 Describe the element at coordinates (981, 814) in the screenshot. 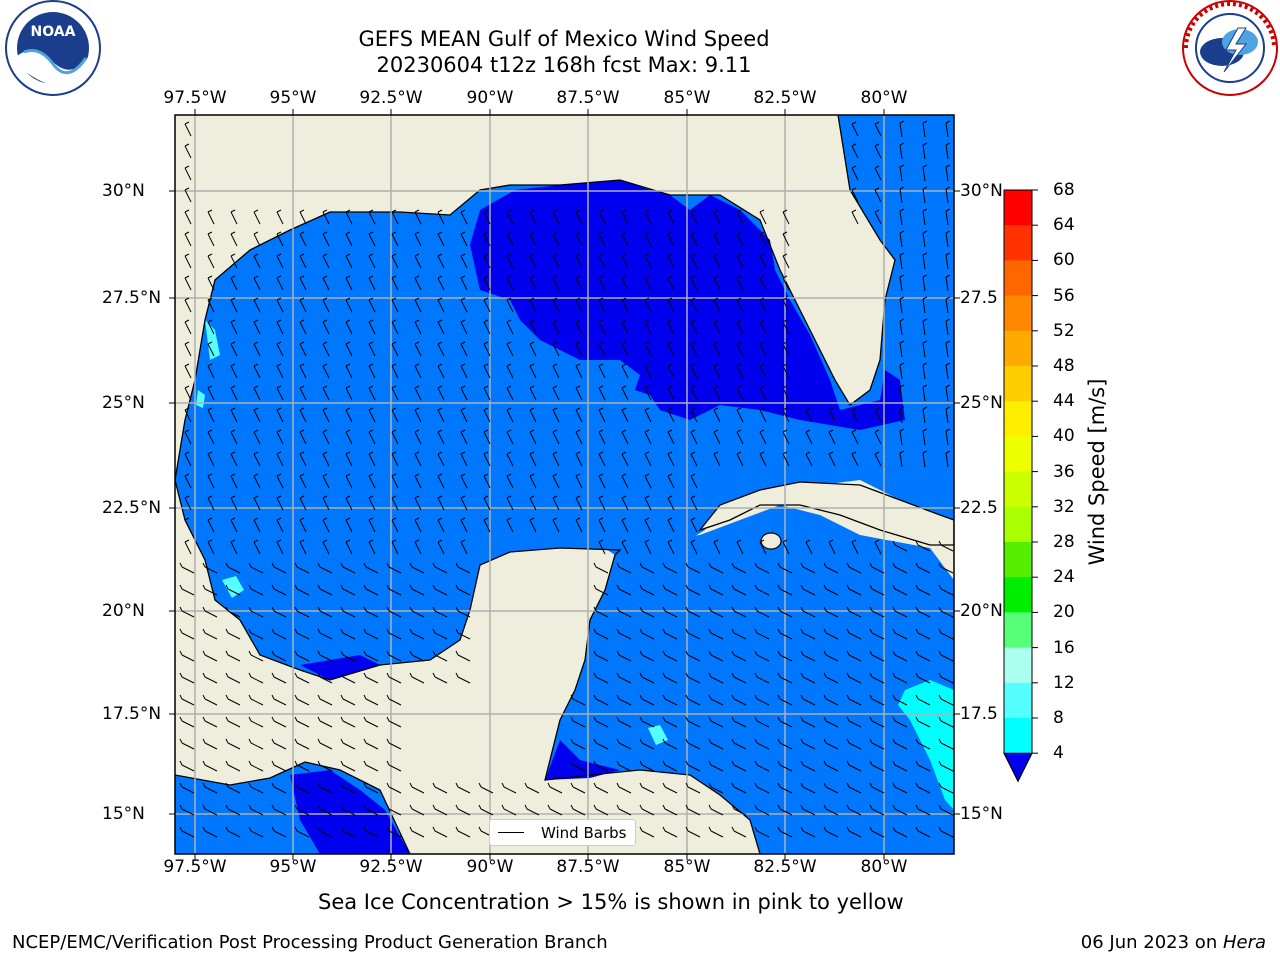

I see `lat-tick-label-right: 15°N` at that location.